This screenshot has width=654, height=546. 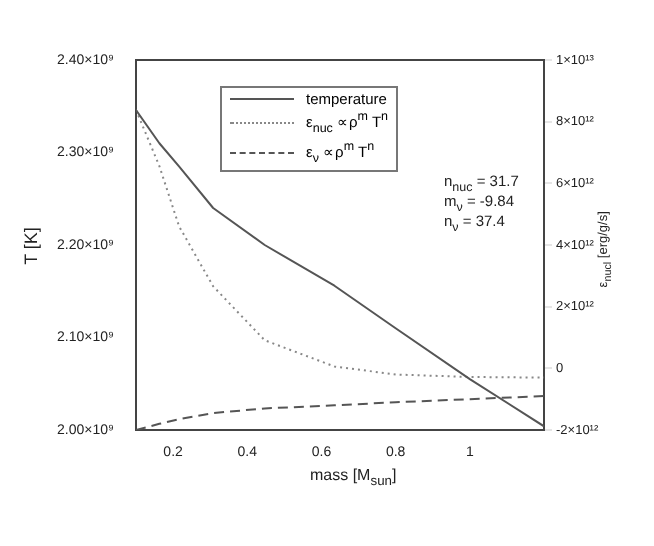 I want to click on x-axis-title: mass [M$_{sun}$], so click(x=353, y=478).